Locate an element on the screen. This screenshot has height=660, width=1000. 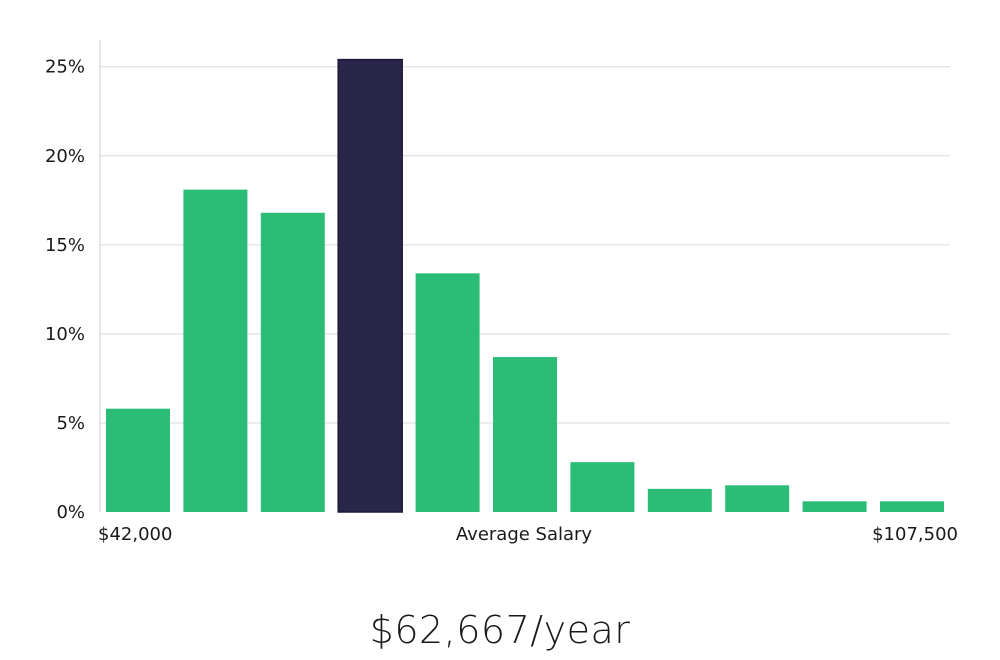
average-salary-value: $62,667/year is located at coordinates (500, 630).